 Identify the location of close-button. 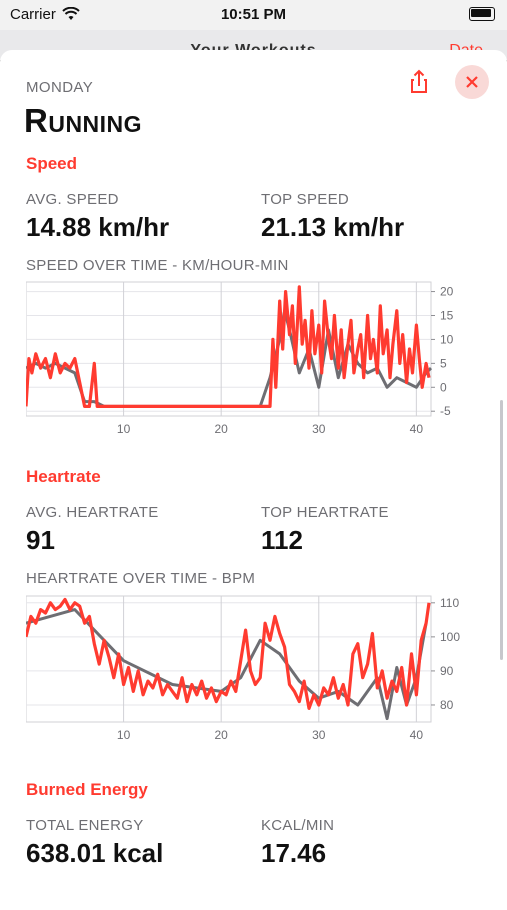
(472, 82).